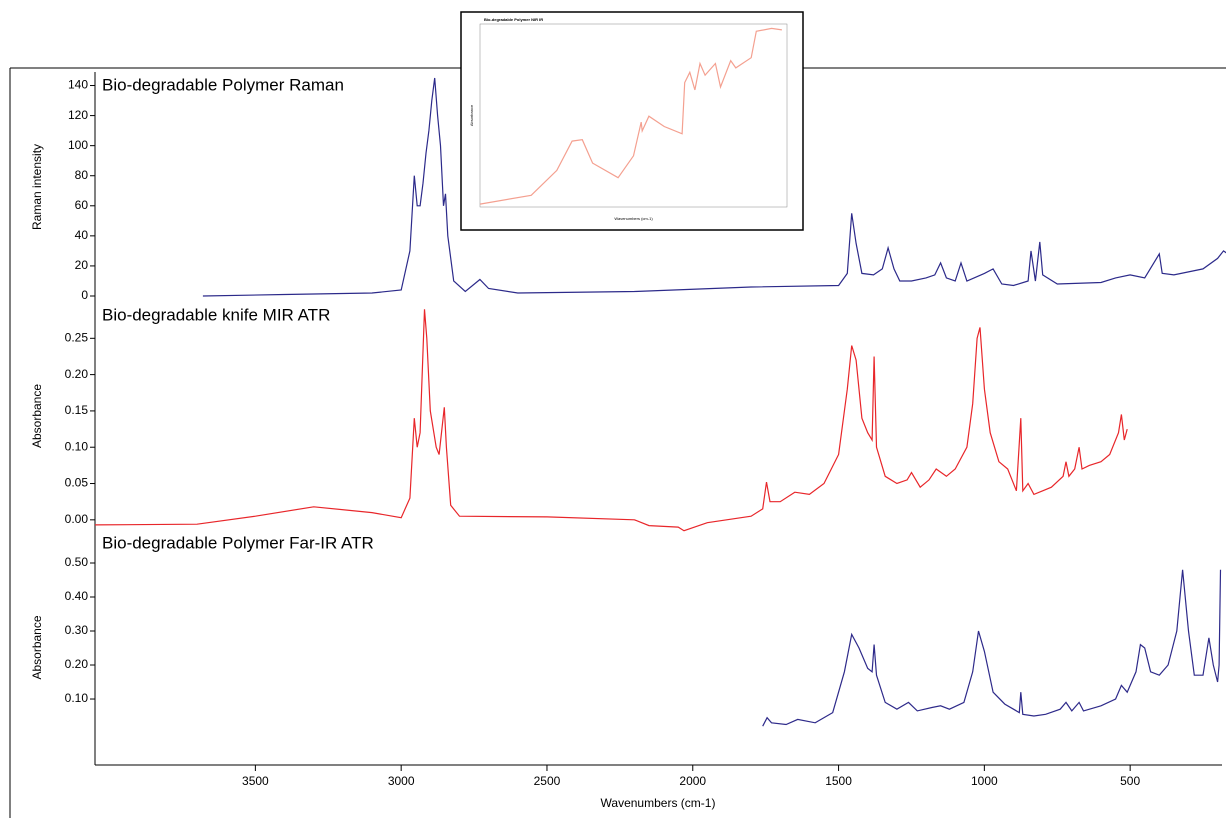 This screenshot has height=818, width=1226. What do you see at coordinates (77, 410) in the screenshot?
I see `y-tick-label: 0.15` at bounding box center [77, 410].